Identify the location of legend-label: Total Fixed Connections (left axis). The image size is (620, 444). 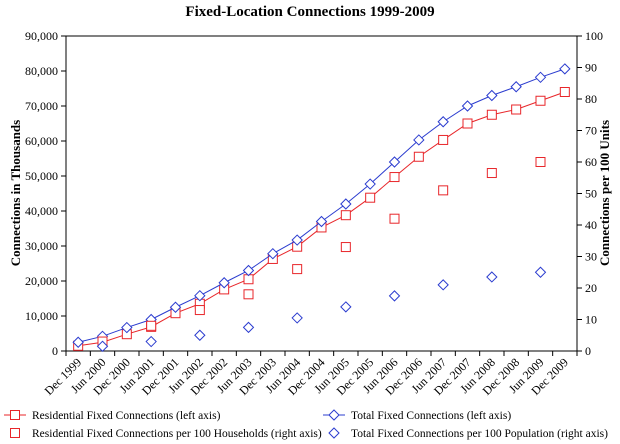
(431, 416).